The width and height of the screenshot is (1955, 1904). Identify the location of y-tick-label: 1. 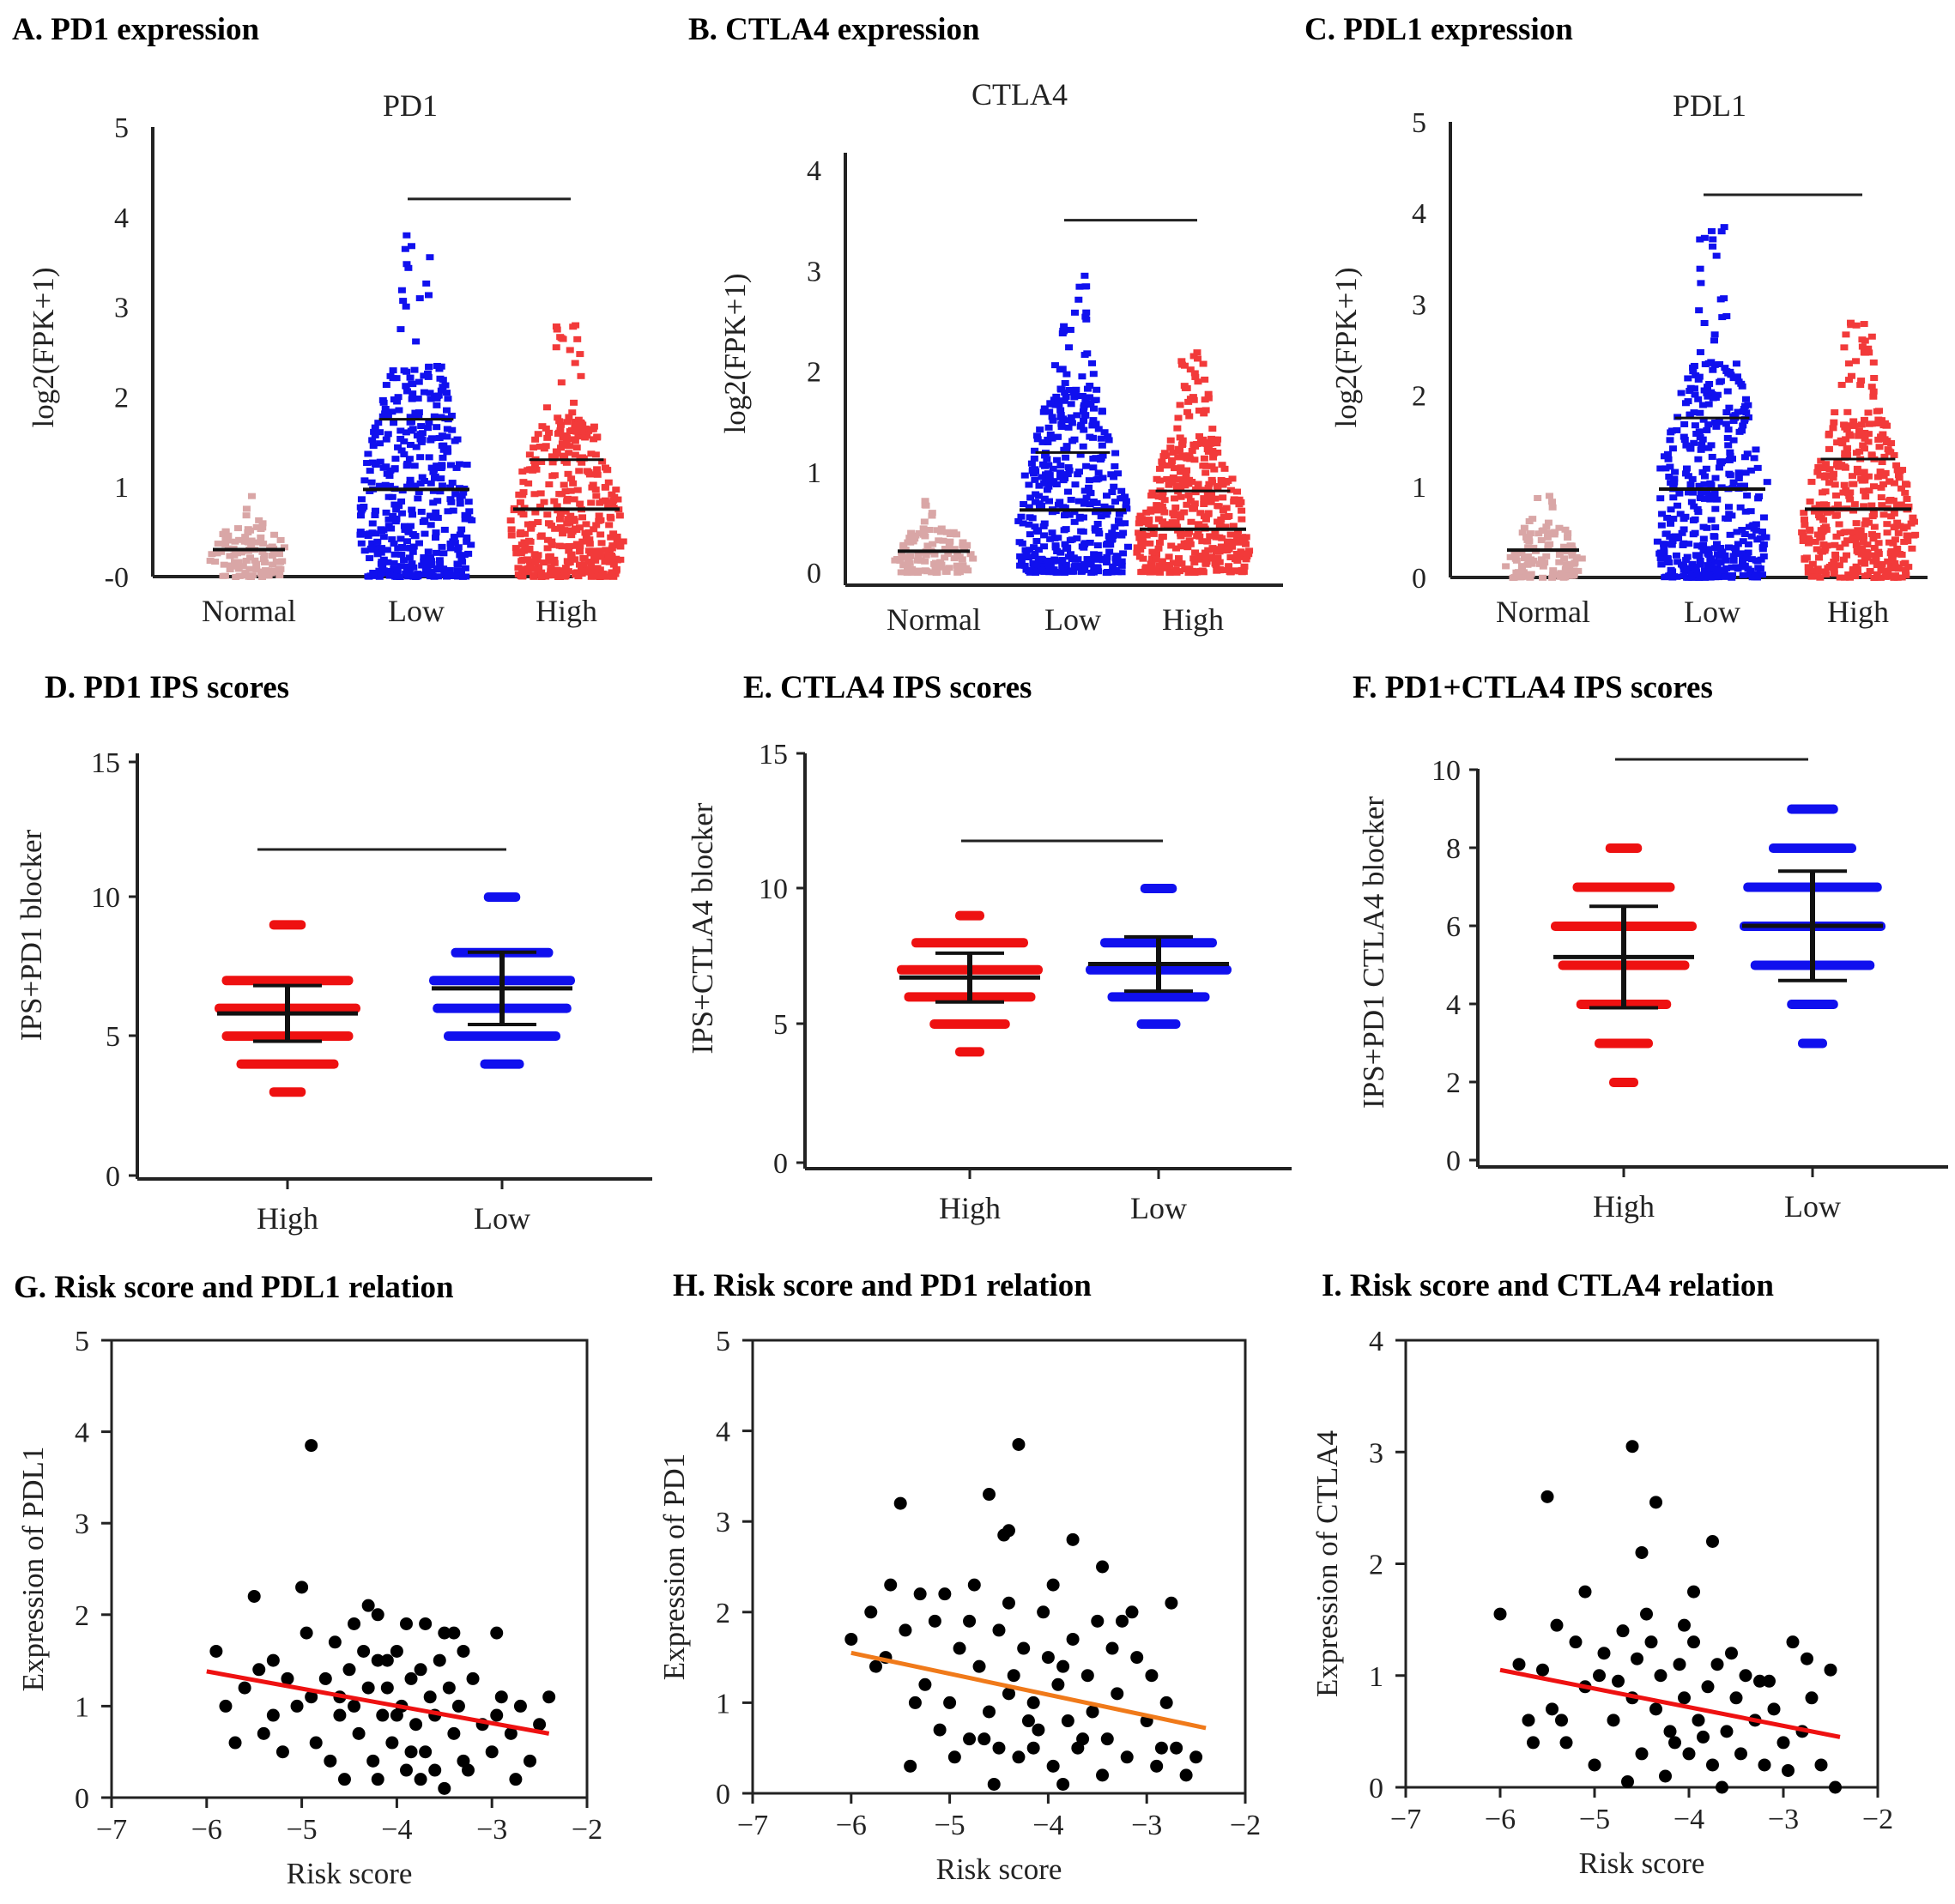
(121, 488).